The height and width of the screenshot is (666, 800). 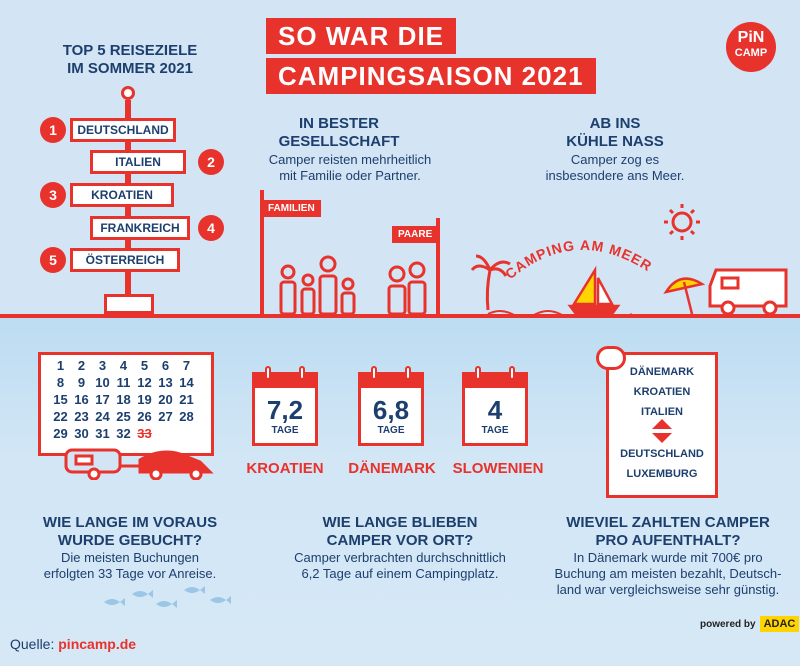 I want to click on price-bottom-2: LUXEMBURG, so click(x=662, y=474).